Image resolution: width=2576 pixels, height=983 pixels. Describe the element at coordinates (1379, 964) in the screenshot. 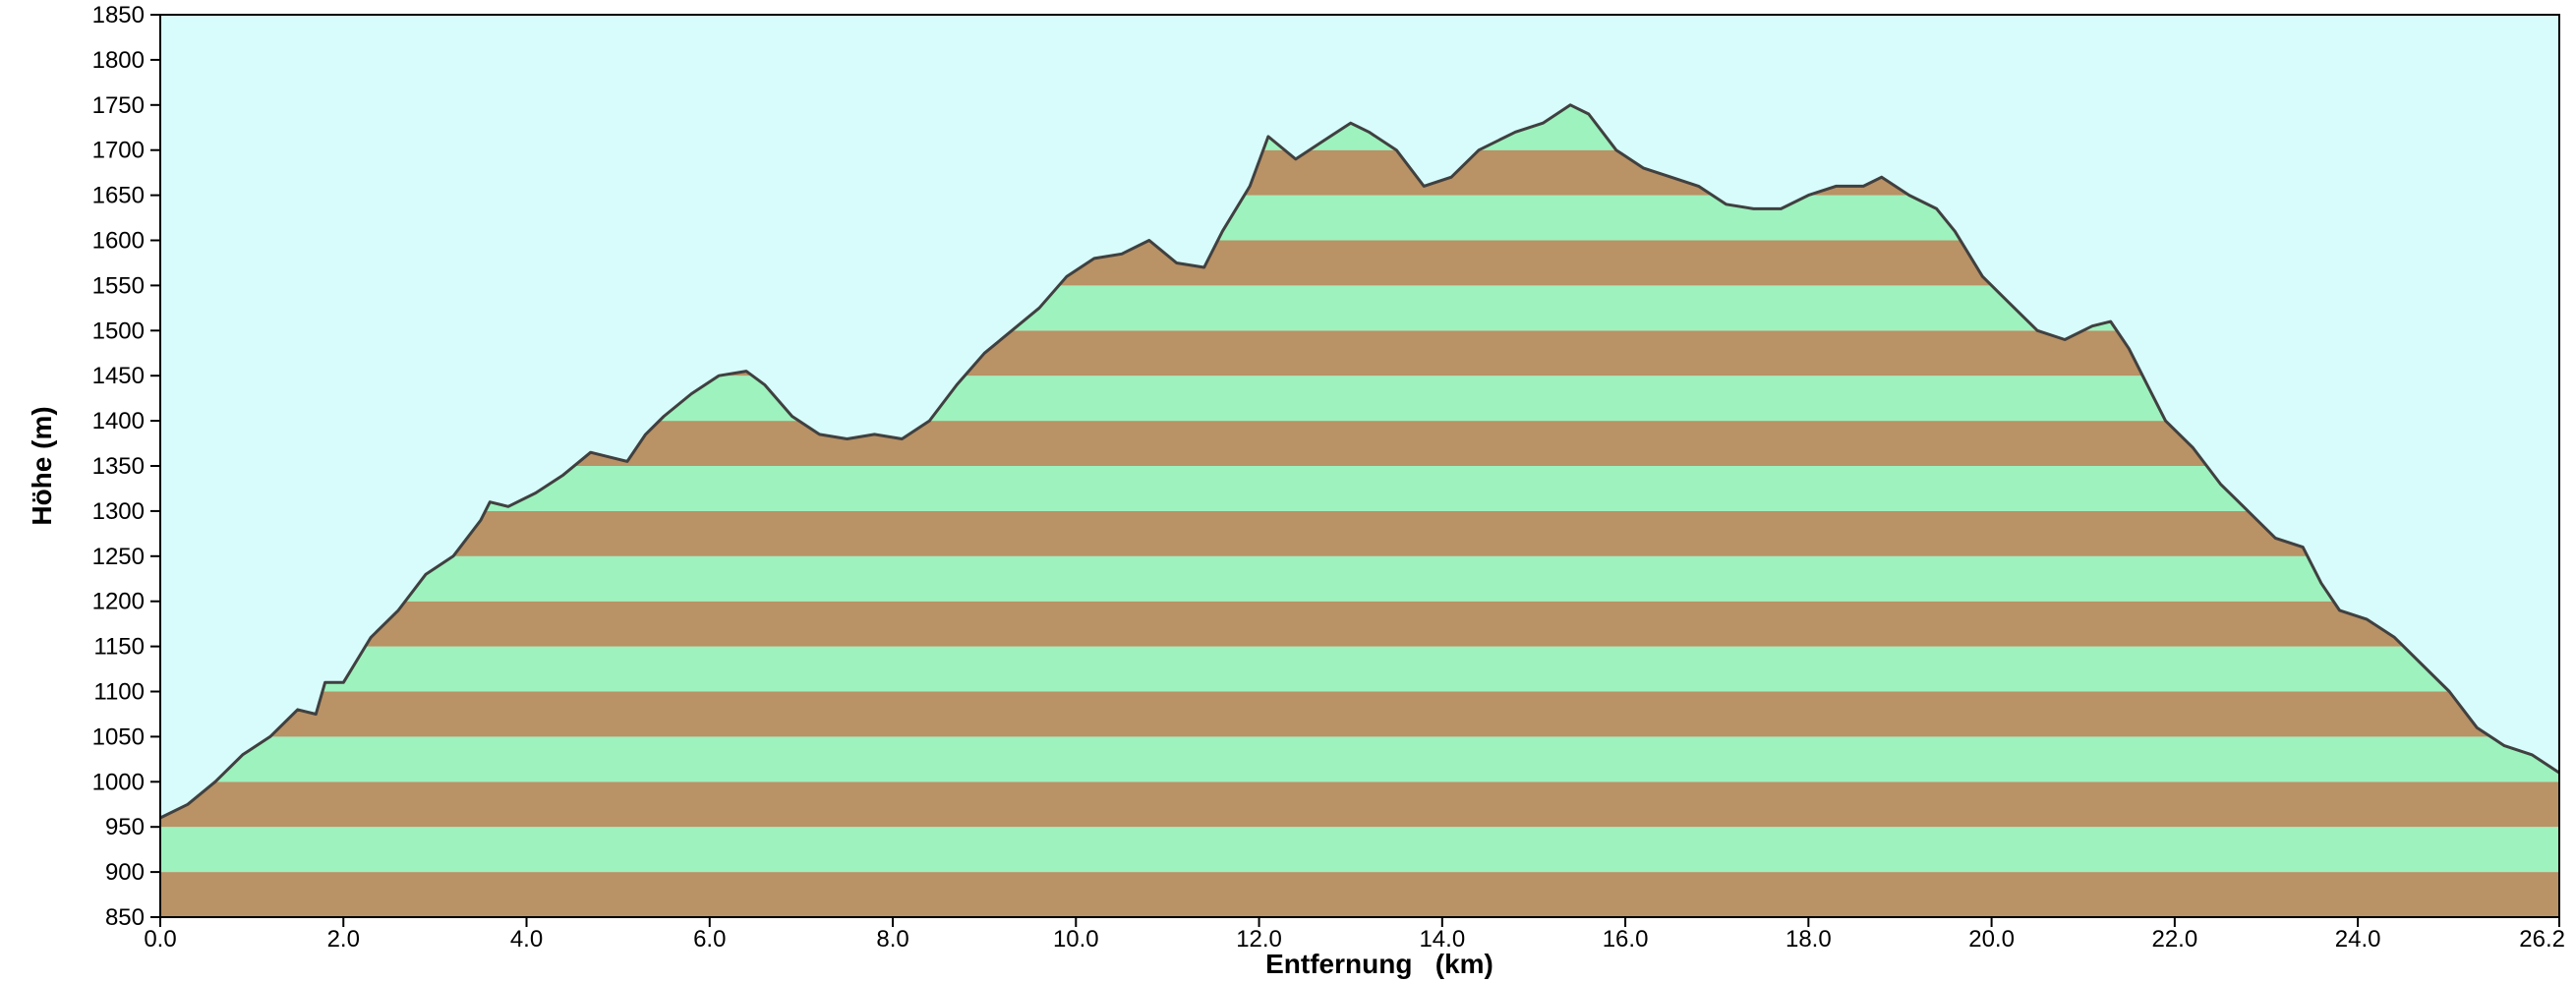

I see `x-axis-title: Entfernung (km)` at that location.